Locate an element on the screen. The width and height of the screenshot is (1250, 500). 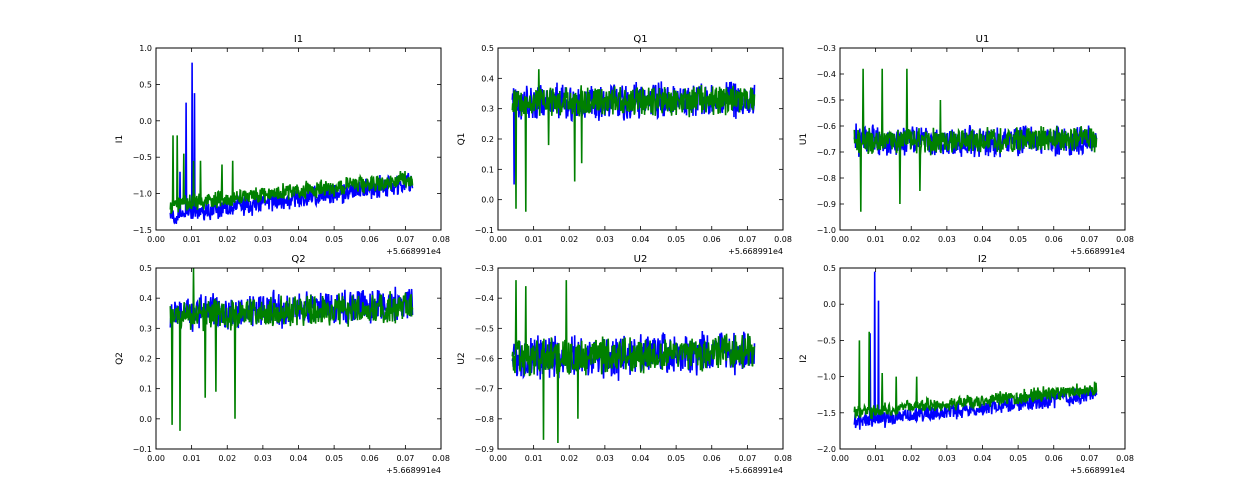
y-tick-label: −0.7 is located at coordinates (826, 152).